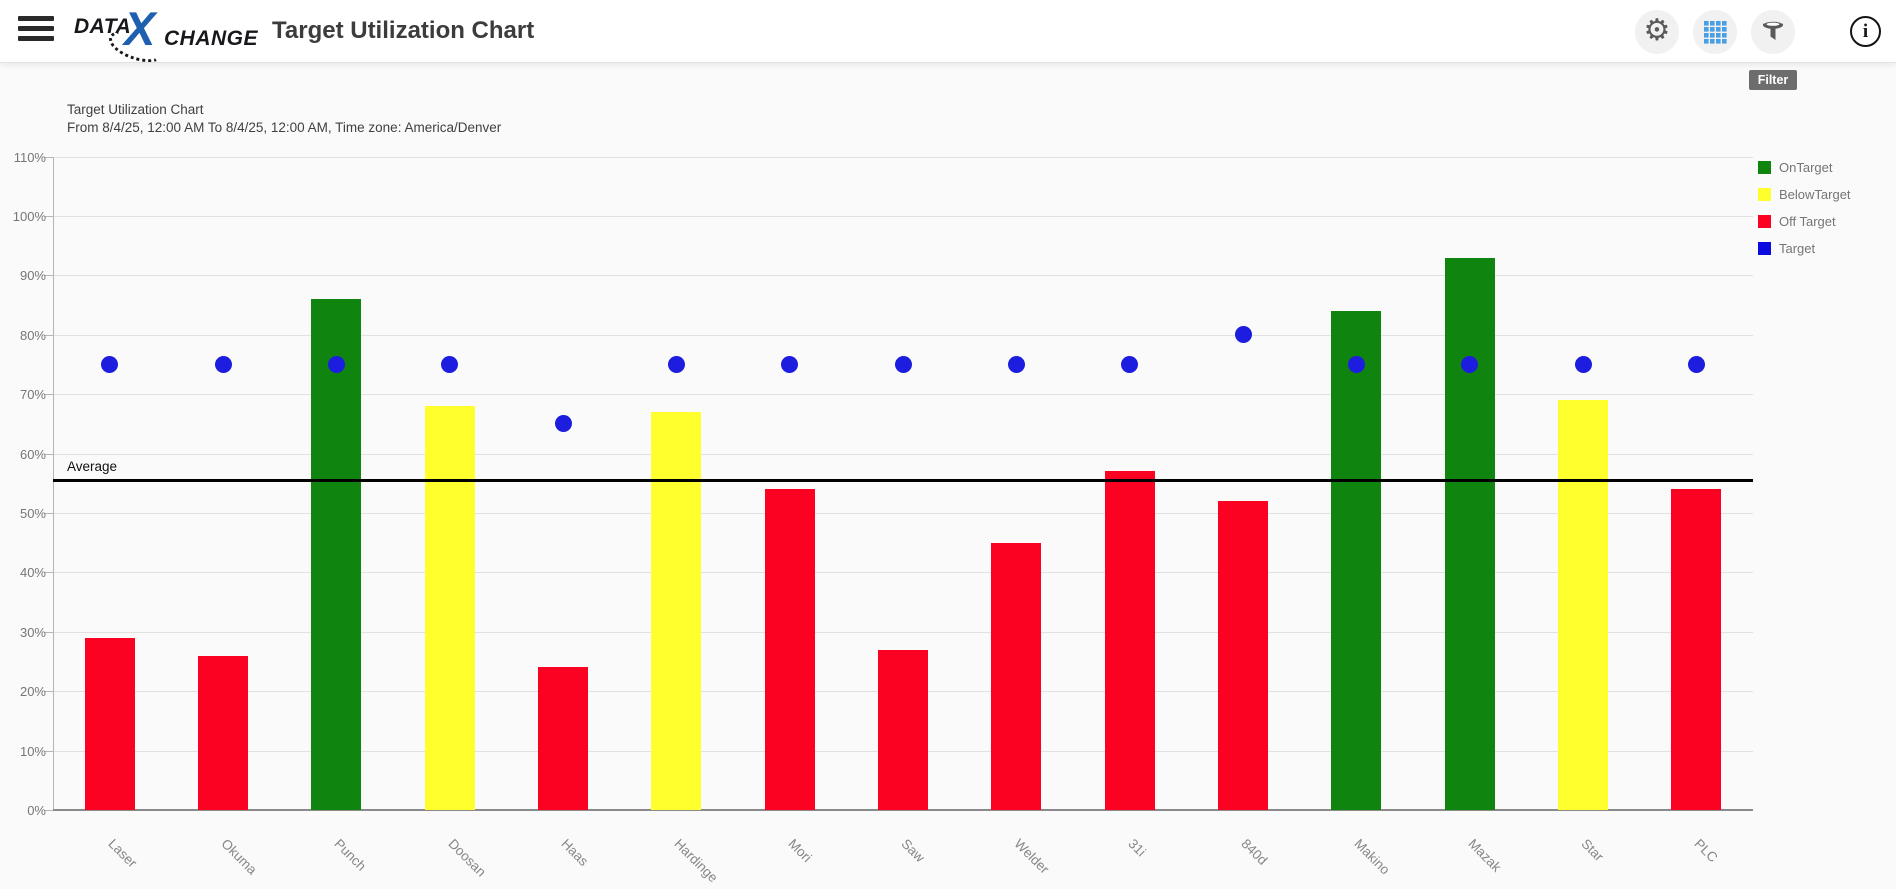 Image resolution: width=1896 pixels, height=889 pixels. Describe the element at coordinates (1592, 850) in the screenshot. I see `x-label-Star: Star` at that location.